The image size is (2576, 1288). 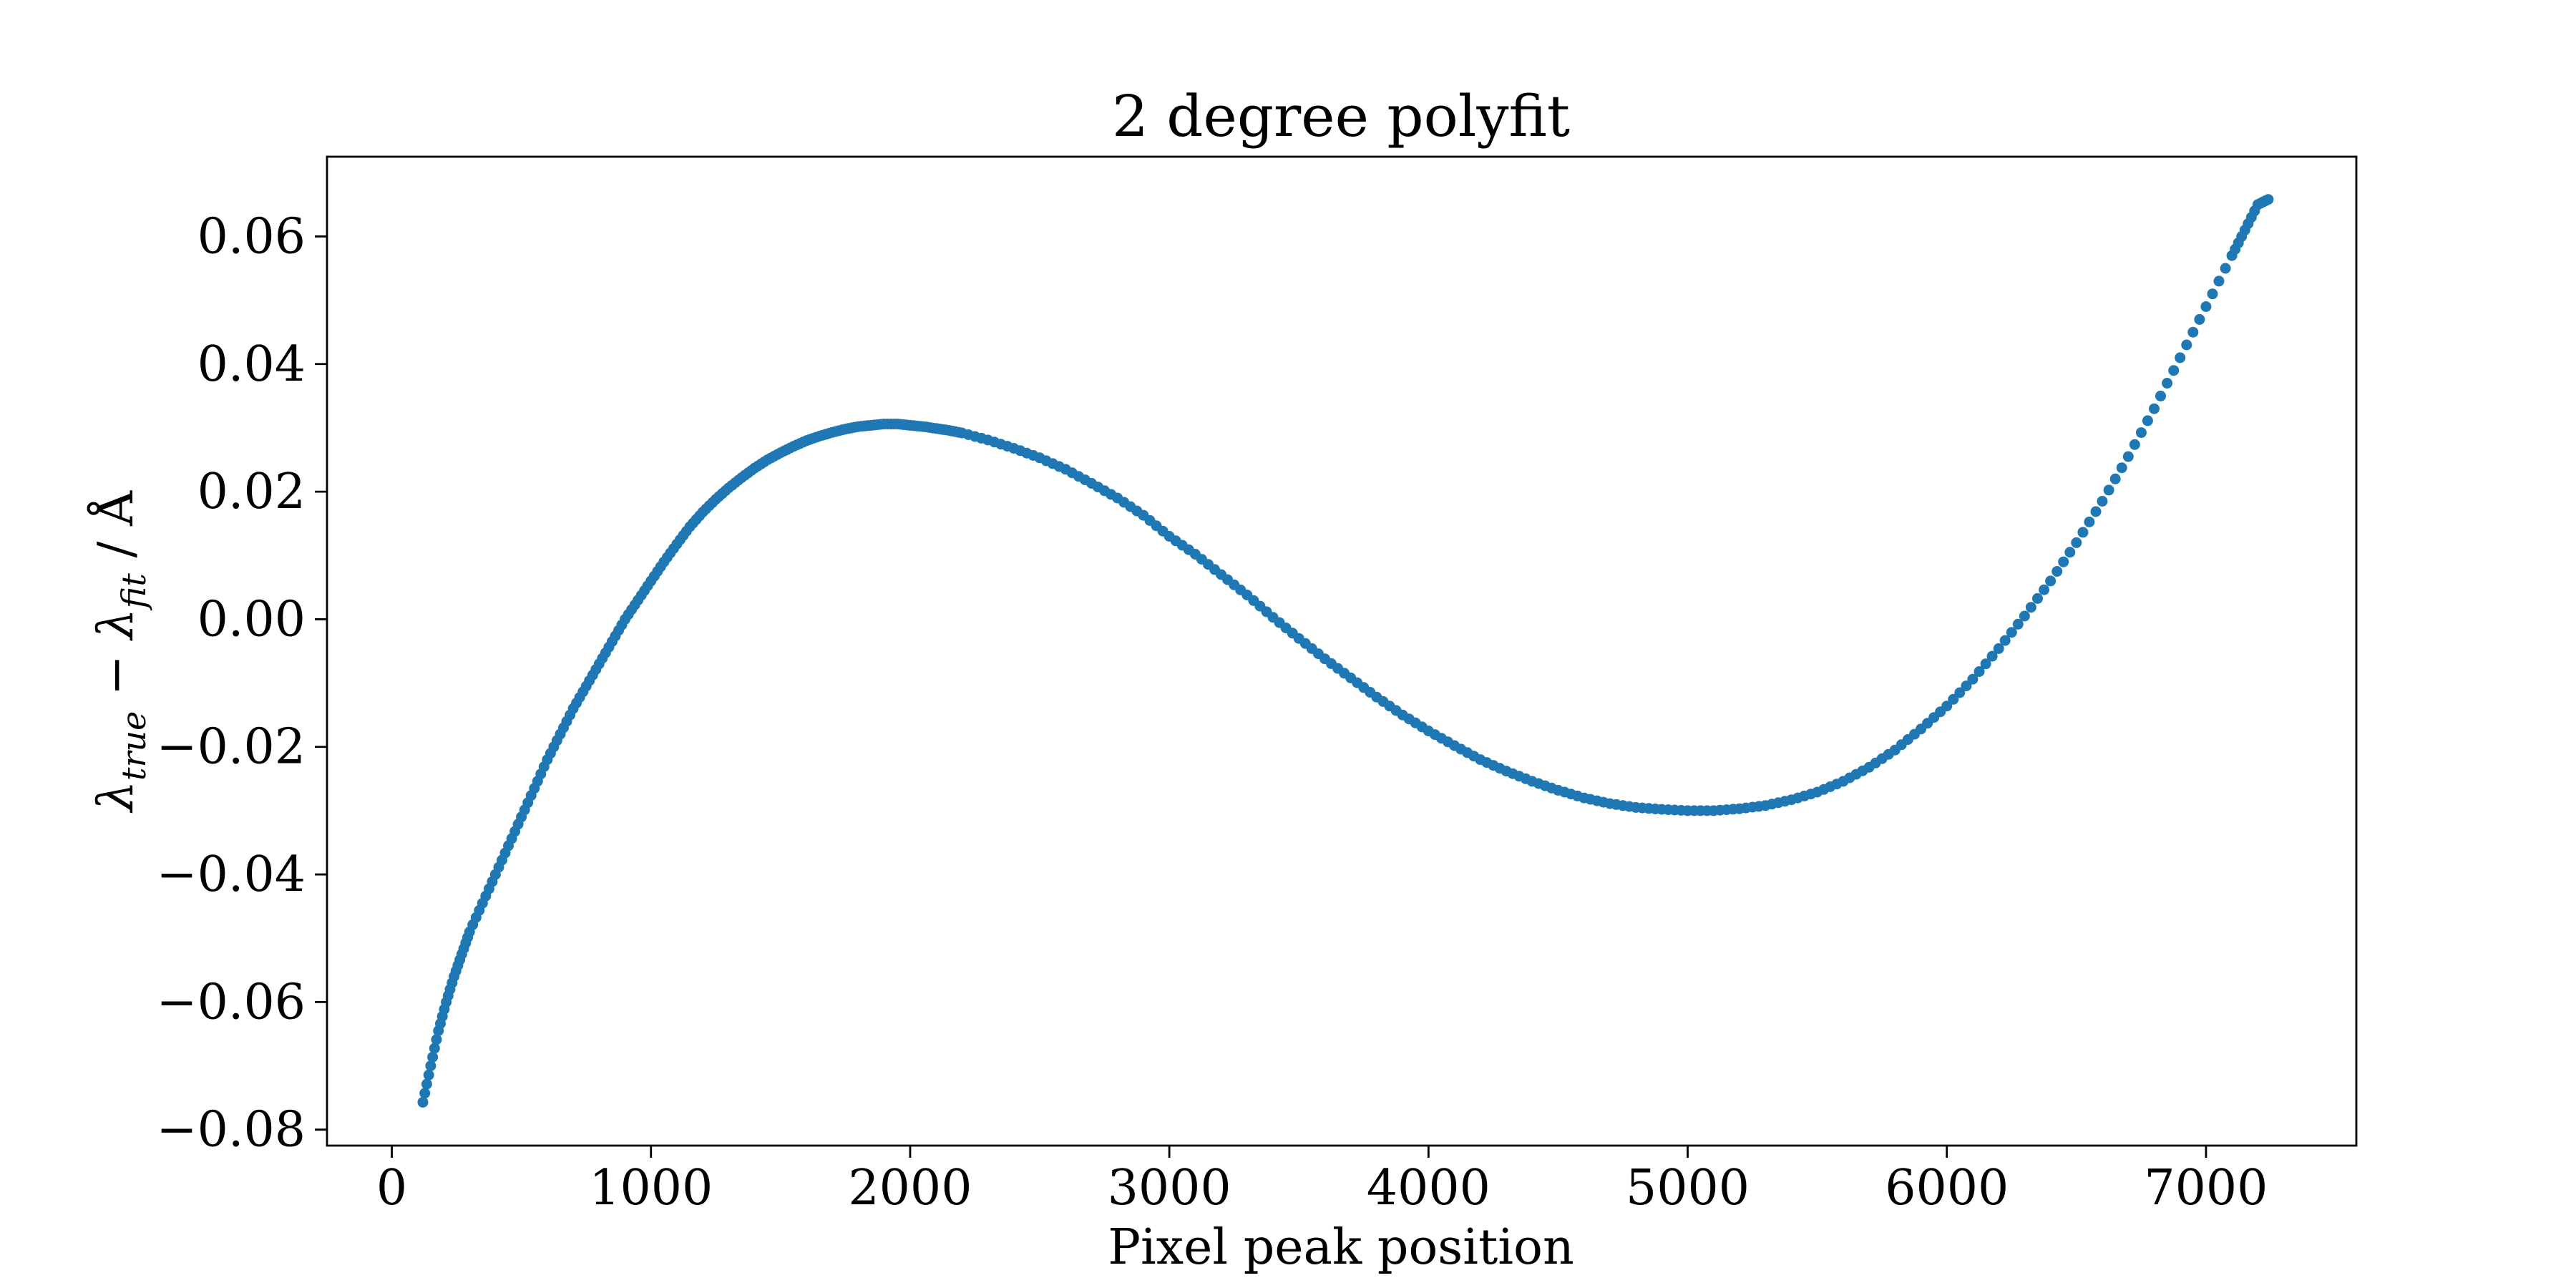 I want to click on y-axis-label-lambda: λ, so click(x=116, y=797).